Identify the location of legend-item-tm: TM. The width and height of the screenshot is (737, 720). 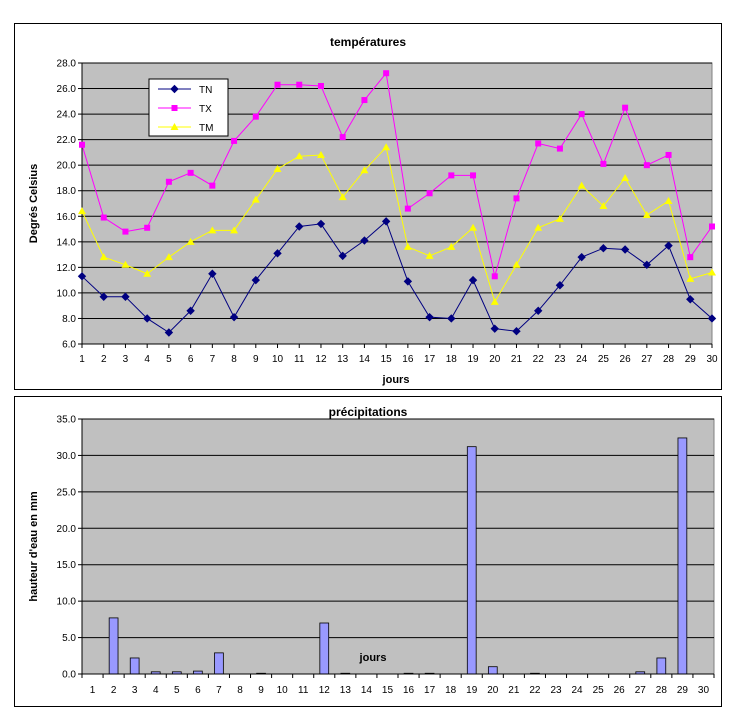
(185, 128).